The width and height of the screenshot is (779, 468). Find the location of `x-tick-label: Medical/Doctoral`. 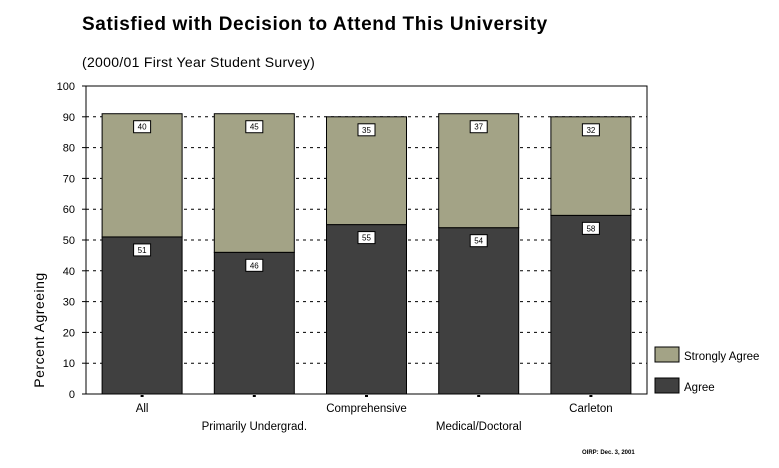

x-tick-label: Medical/Doctoral is located at coordinates (479, 427).